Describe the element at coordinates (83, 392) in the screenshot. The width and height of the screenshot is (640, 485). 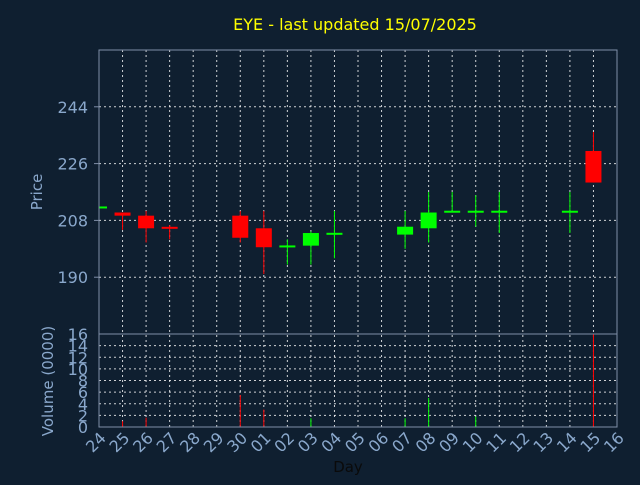
I see `volume-tick-label: 6` at that location.